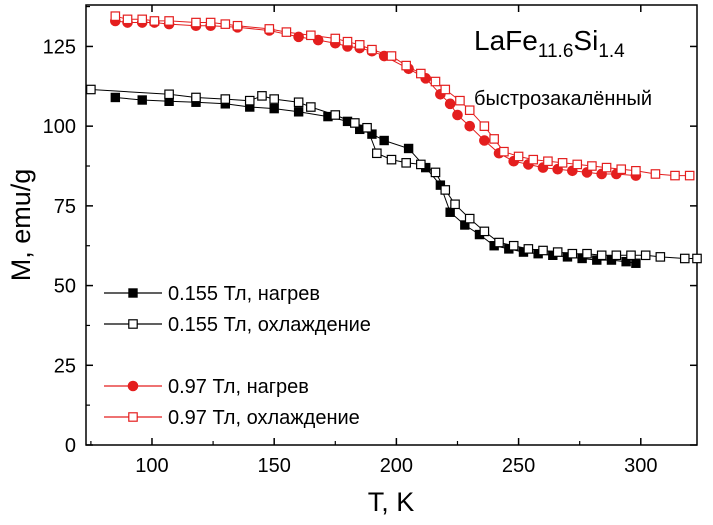 The height and width of the screenshot is (525, 713). Describe the element at coordinates (238, 387) in the screenshot. I see `legend-label-2: 0.97 Тл, нагрев` at that location.